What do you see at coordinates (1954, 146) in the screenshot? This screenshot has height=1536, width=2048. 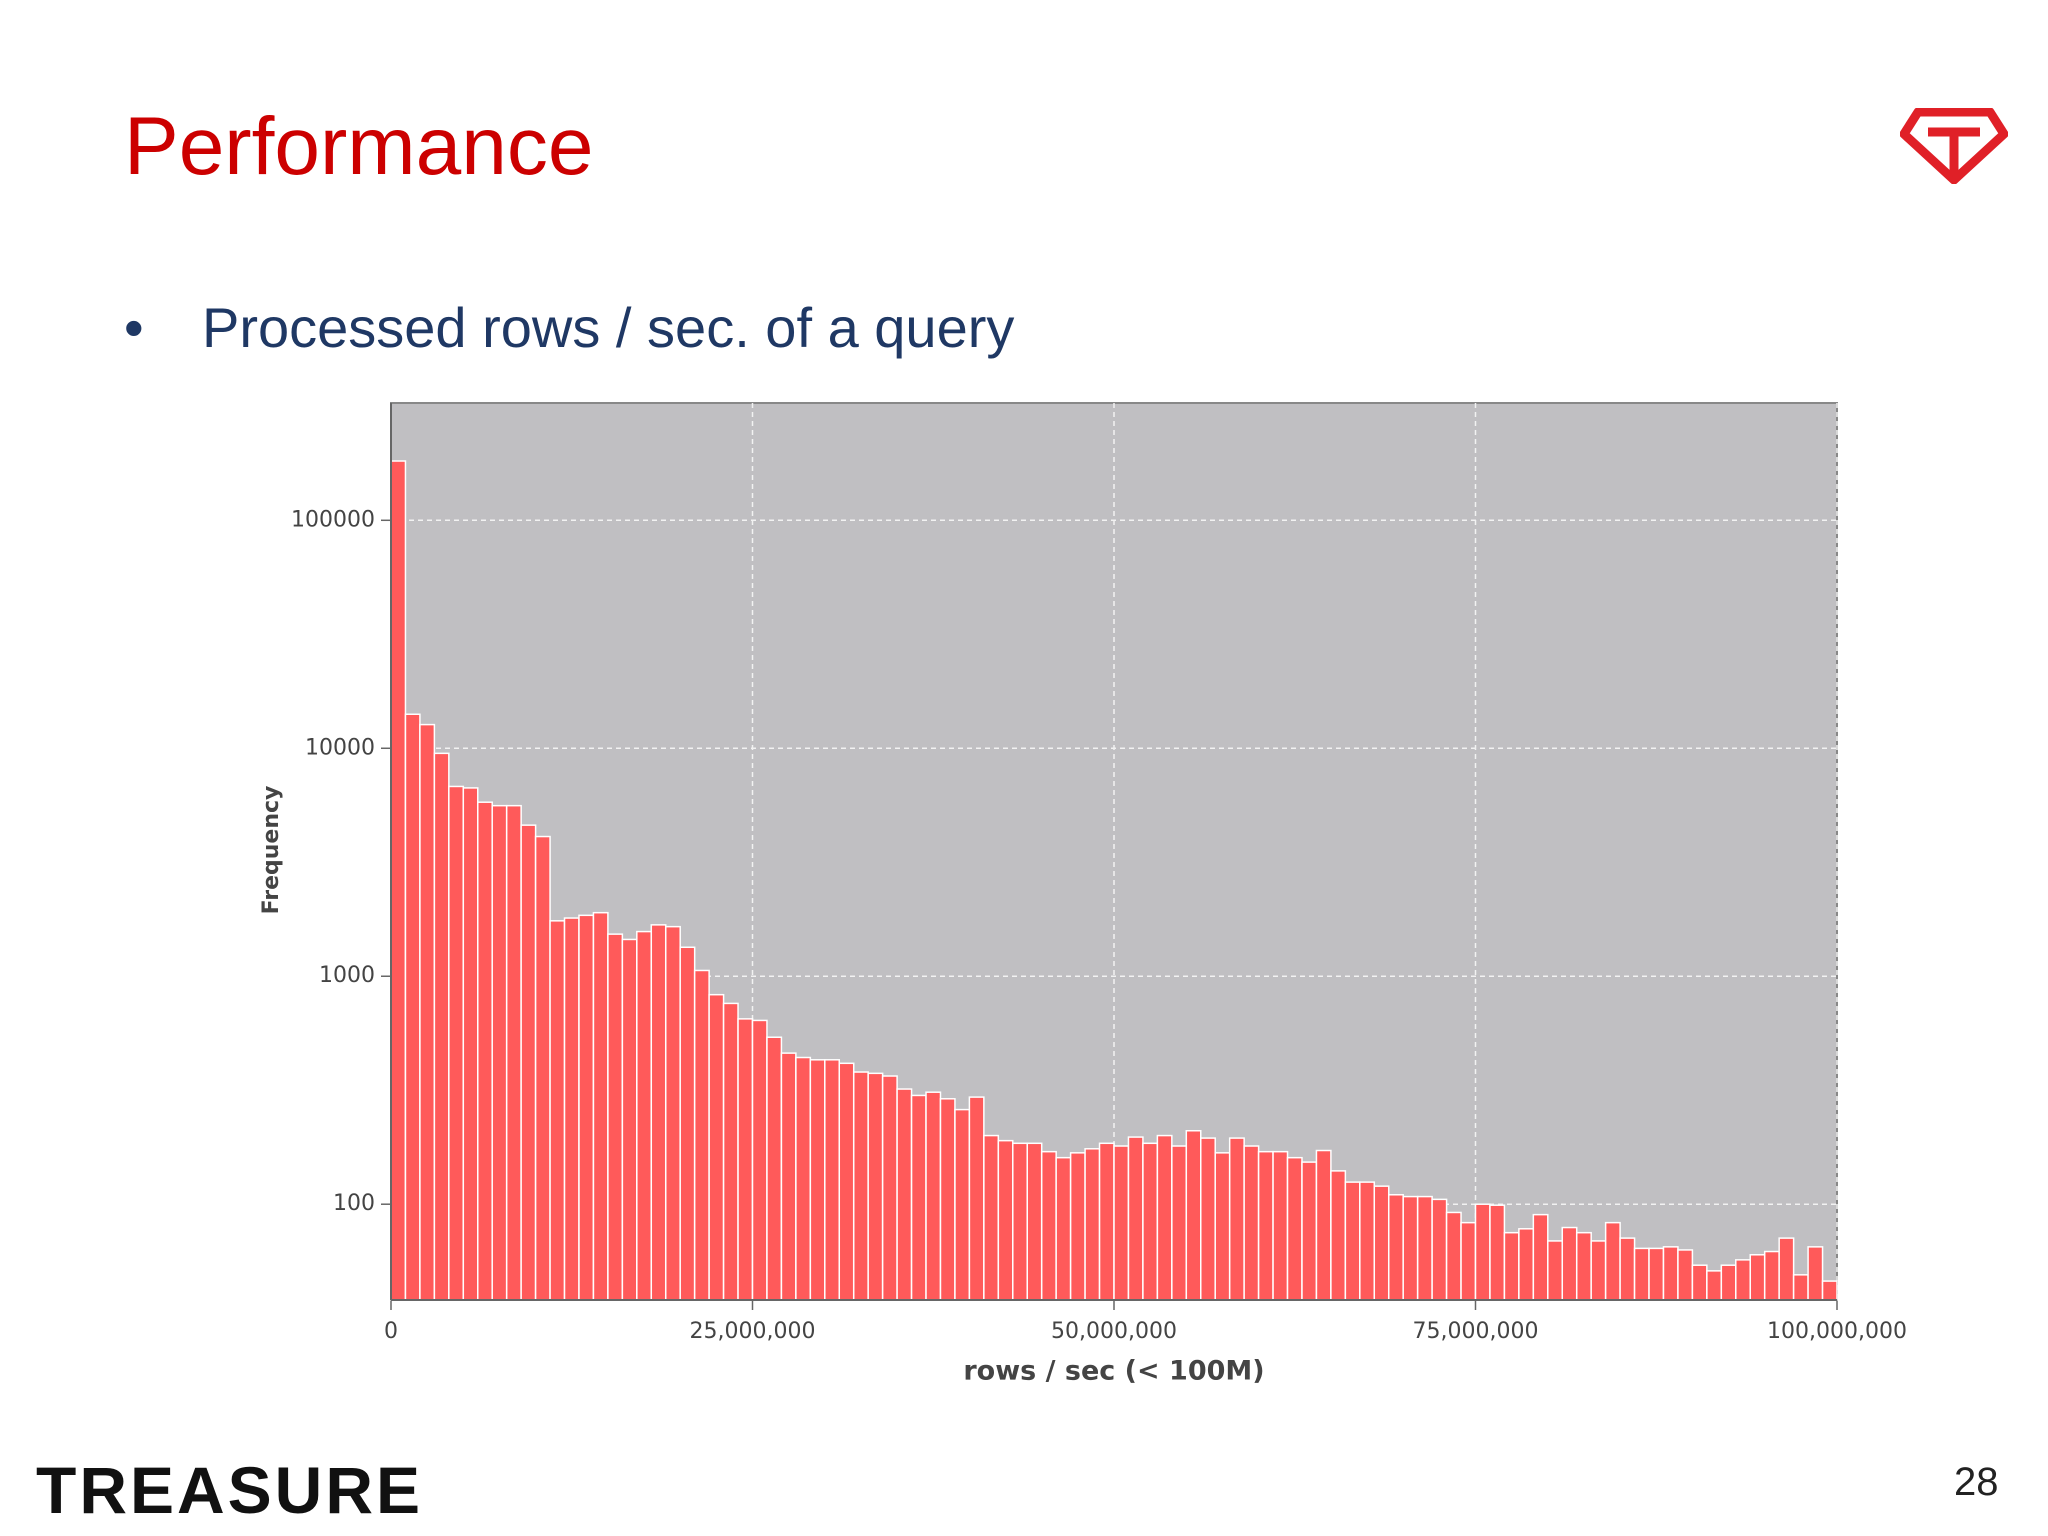 I see `logo` at bounding box center [1954, 146].